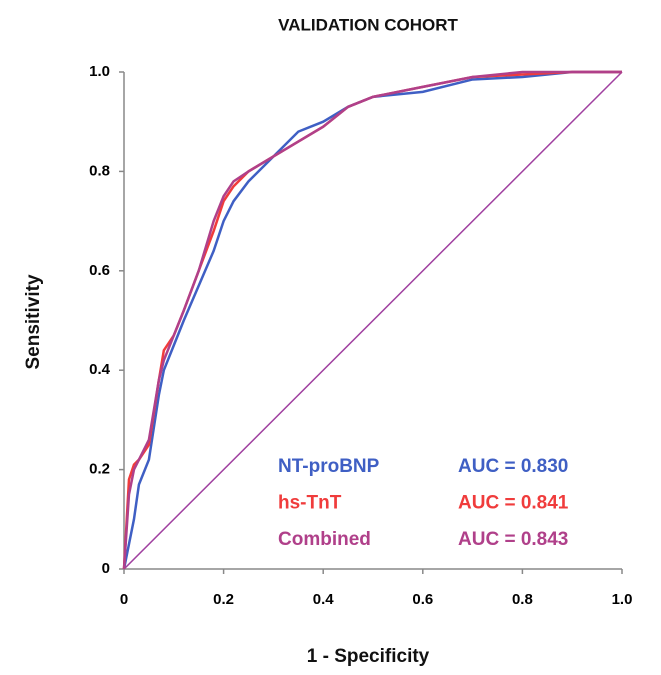 The image size is (661, 675). What do you see at coordinates (99, 170) in the screenshot?
I see `y-tick-label: 0.8` at bounding box center [99, 170].